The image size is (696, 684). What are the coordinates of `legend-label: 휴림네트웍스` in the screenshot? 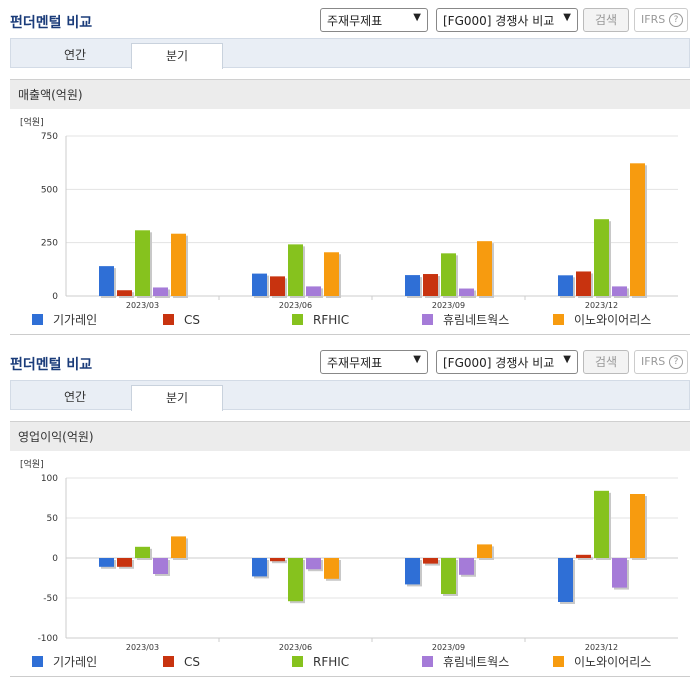 It's located at (476, 320).